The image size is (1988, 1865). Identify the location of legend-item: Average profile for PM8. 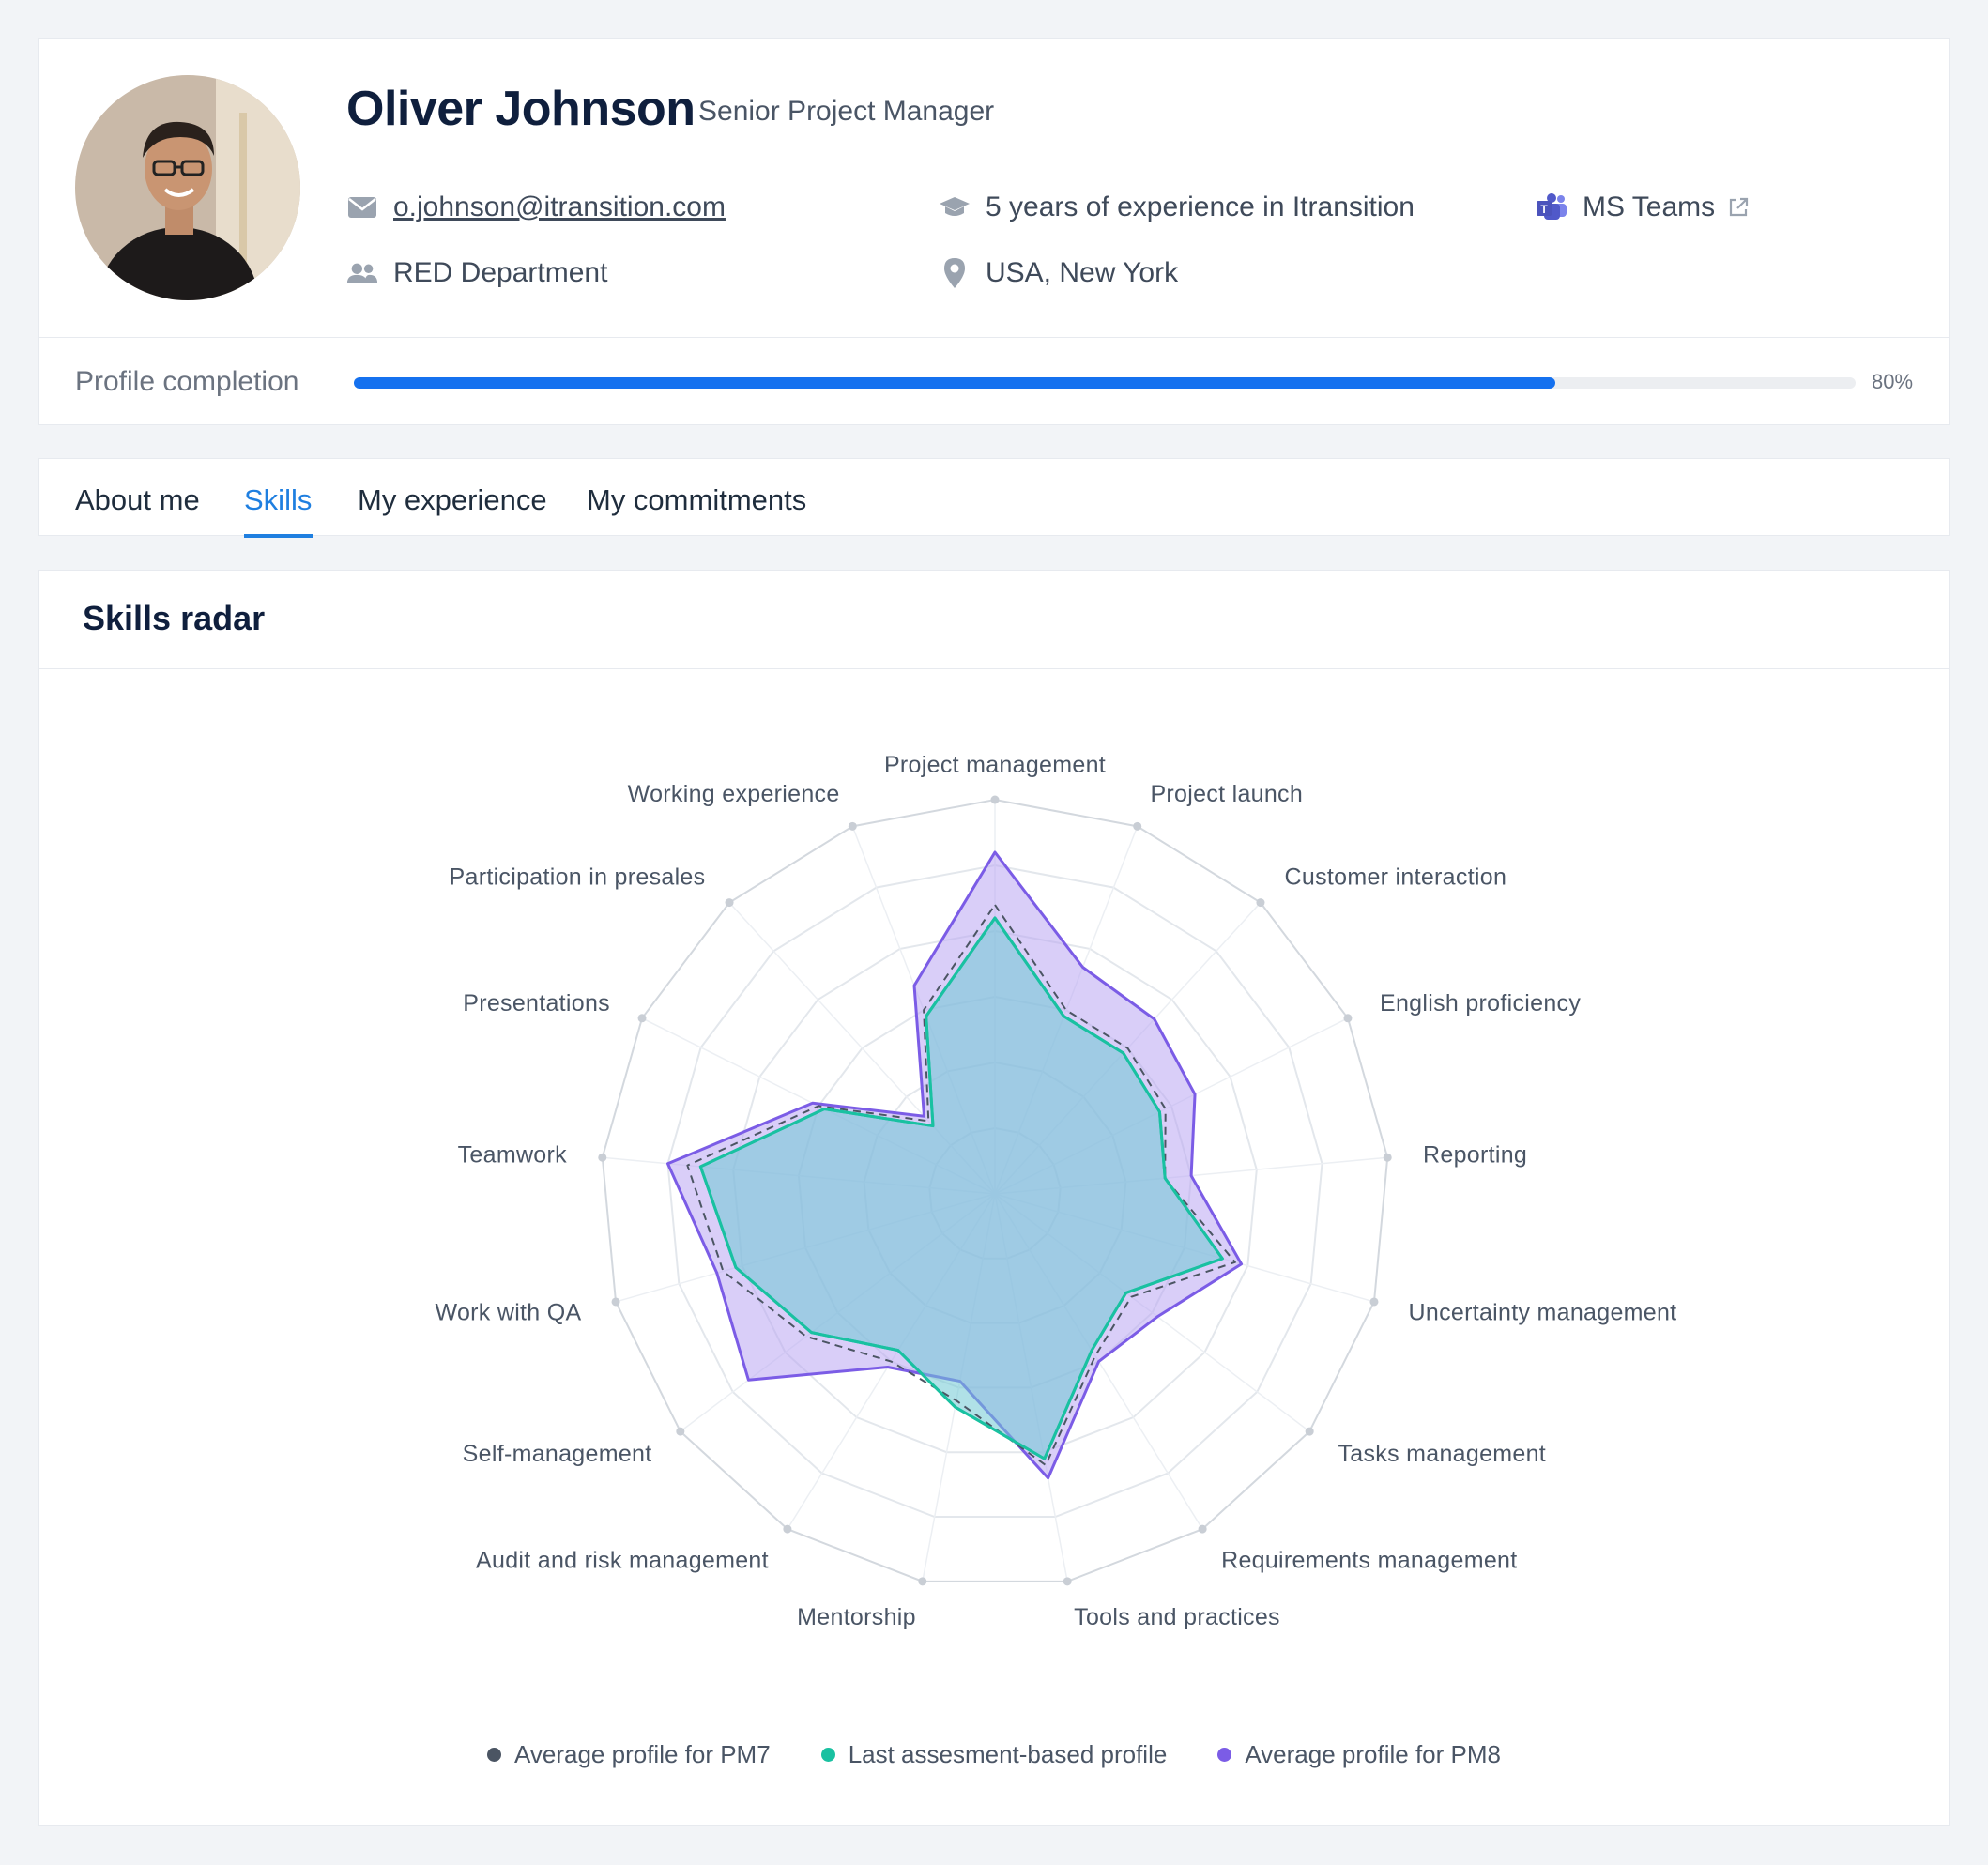
(1359, 1755).